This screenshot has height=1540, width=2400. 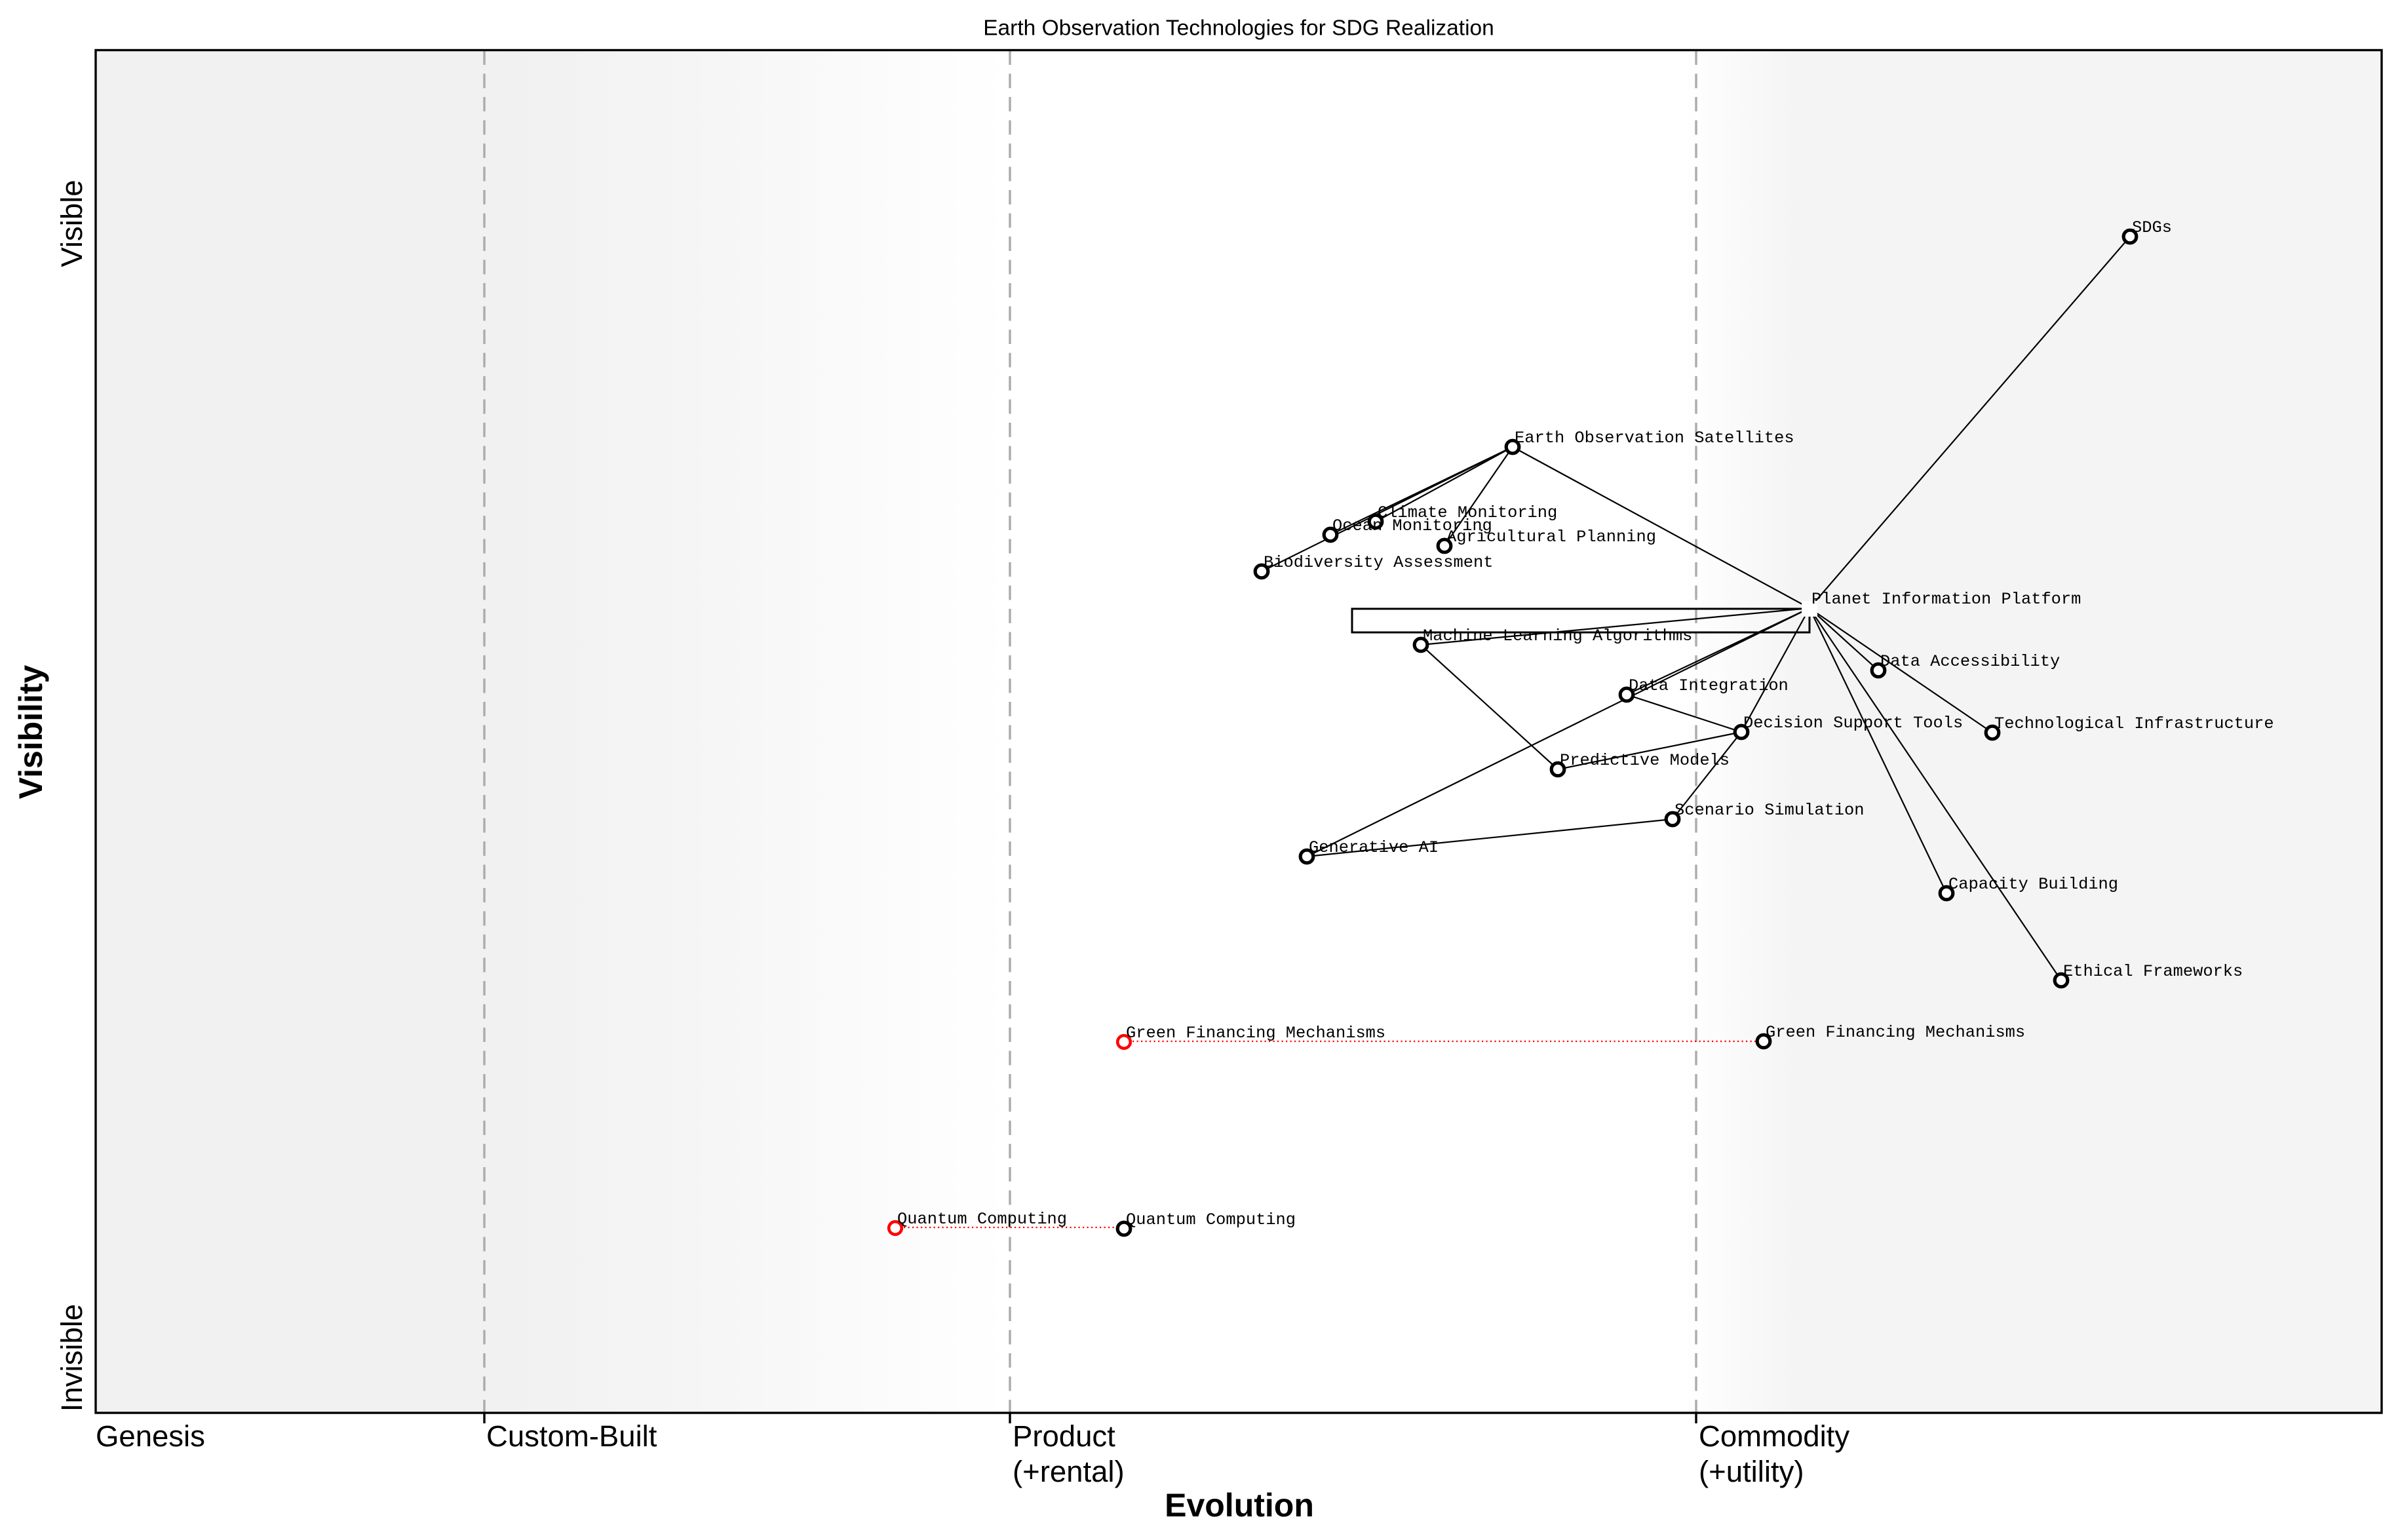 I want to click on svg-text: Machine Learning Algorithms, so click(x=1557, y=635).